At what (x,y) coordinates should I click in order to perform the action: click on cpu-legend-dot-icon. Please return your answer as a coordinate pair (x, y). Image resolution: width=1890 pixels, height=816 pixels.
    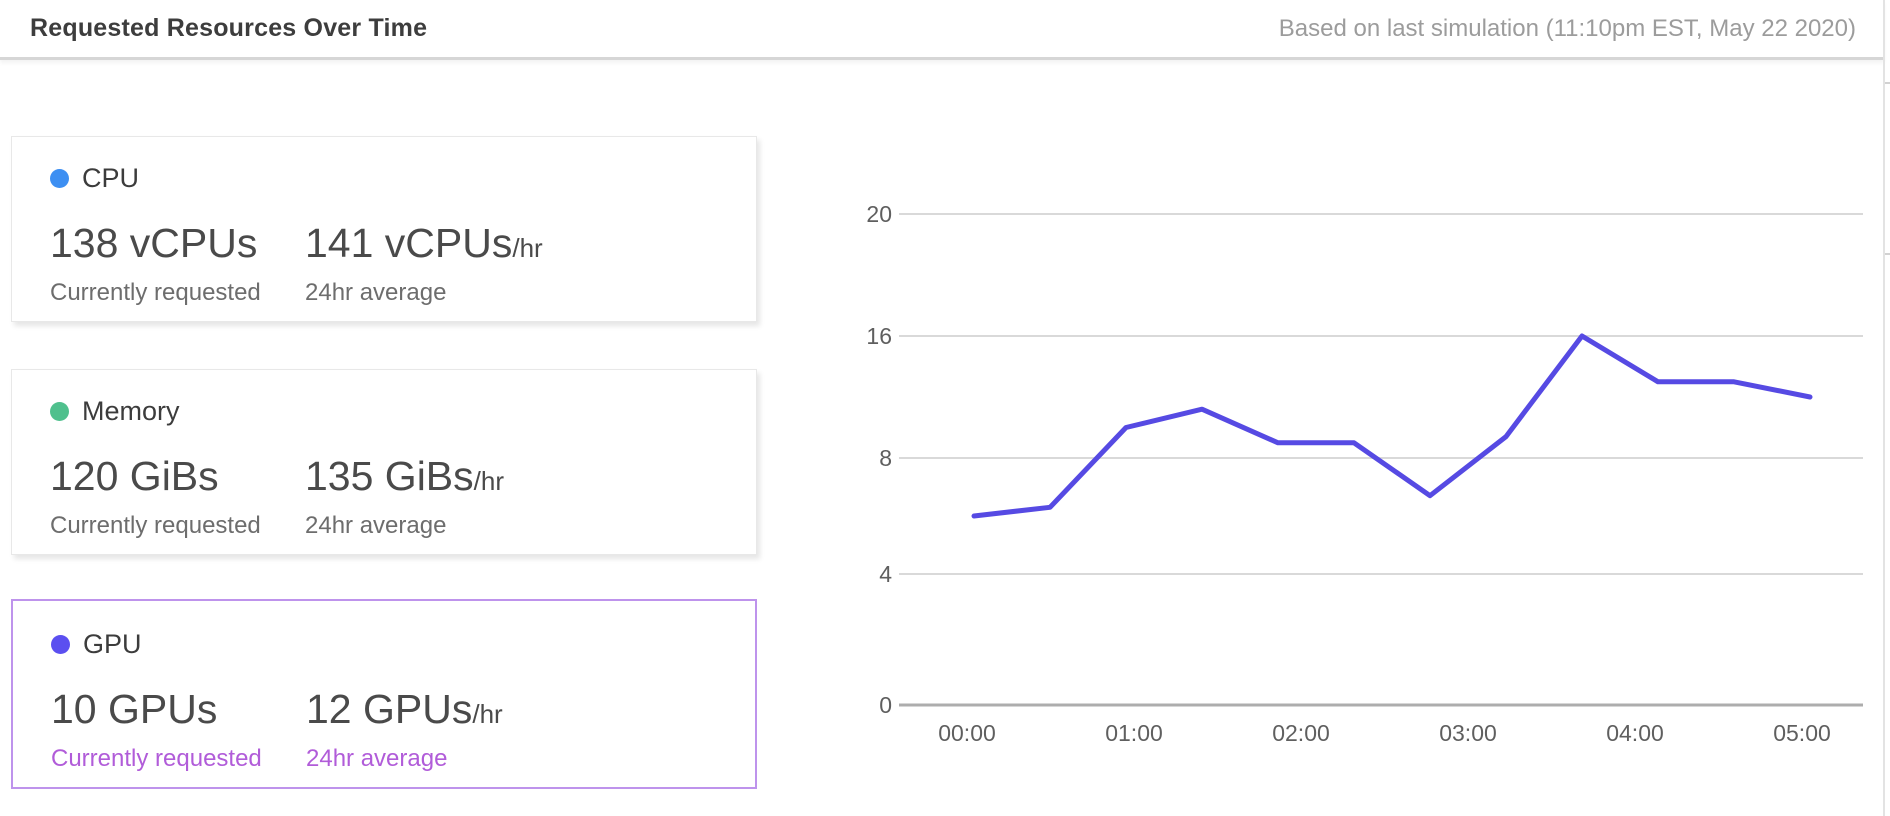
    Looking at the image, I should click on (59, 178).